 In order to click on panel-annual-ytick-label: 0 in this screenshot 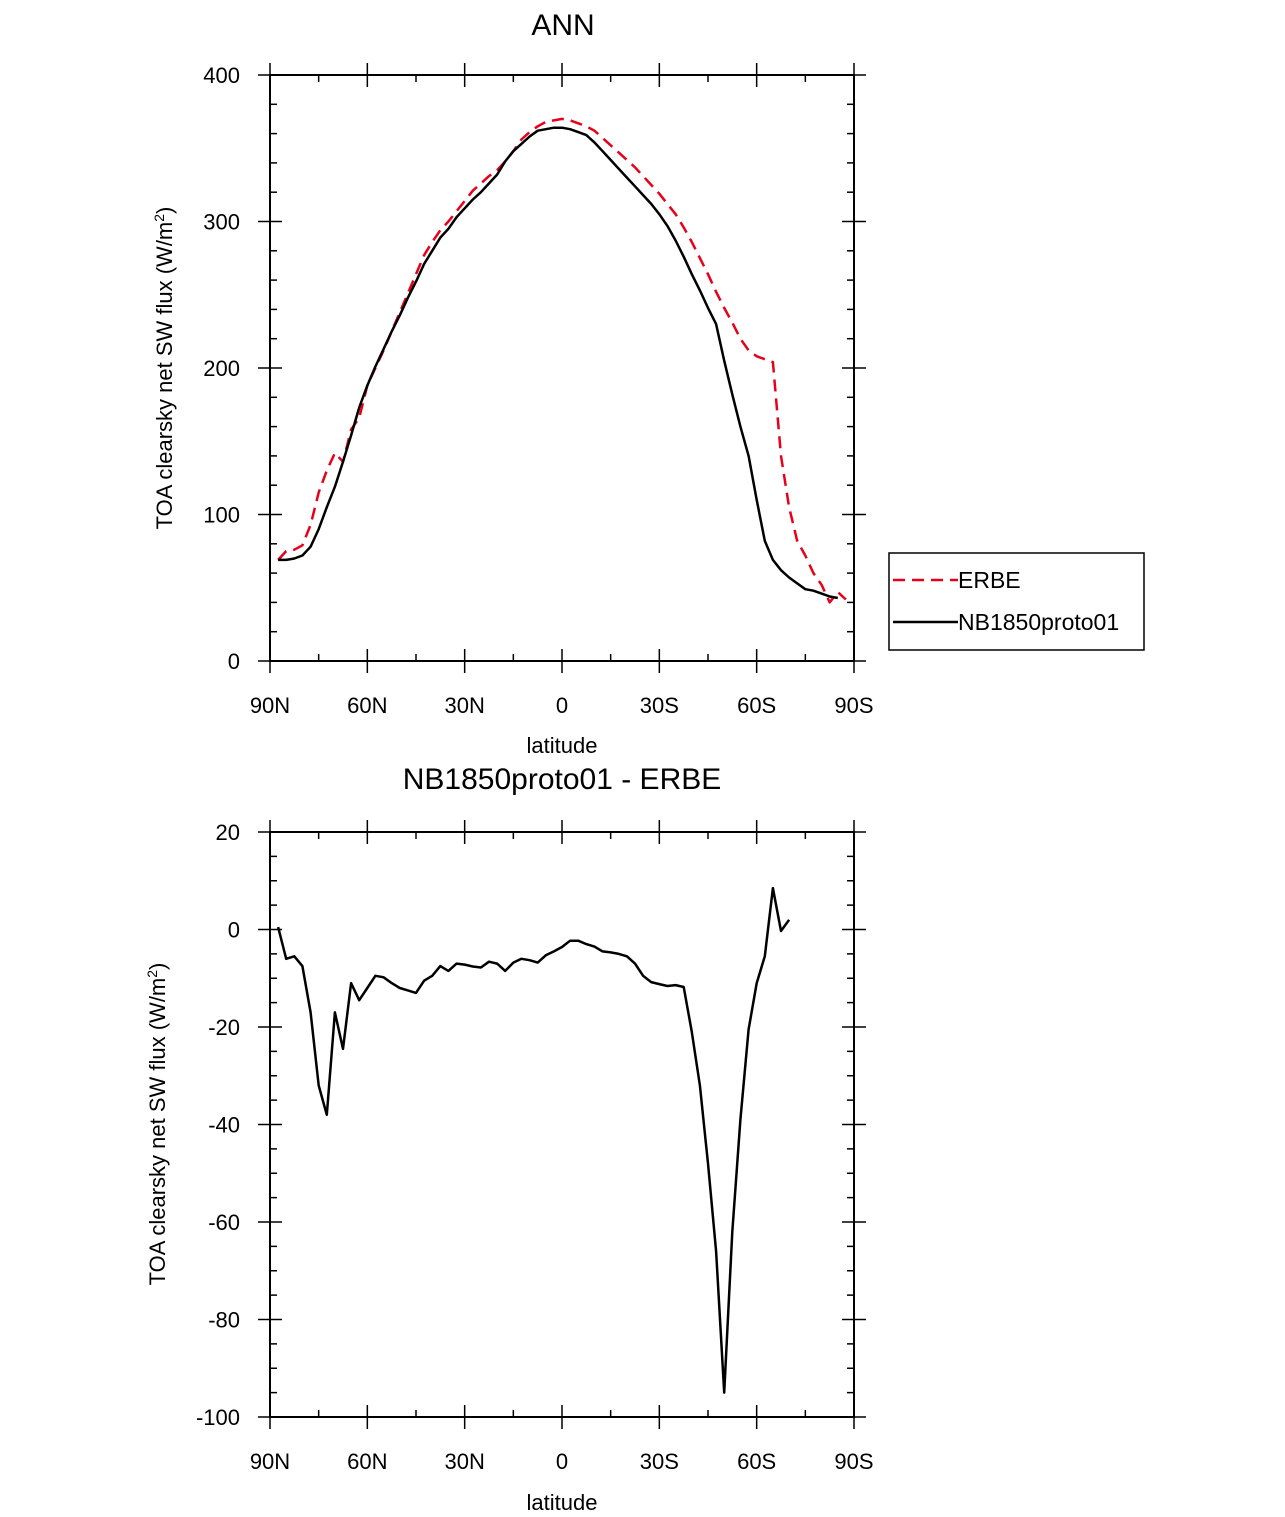, I will do `click(234, 661)`.